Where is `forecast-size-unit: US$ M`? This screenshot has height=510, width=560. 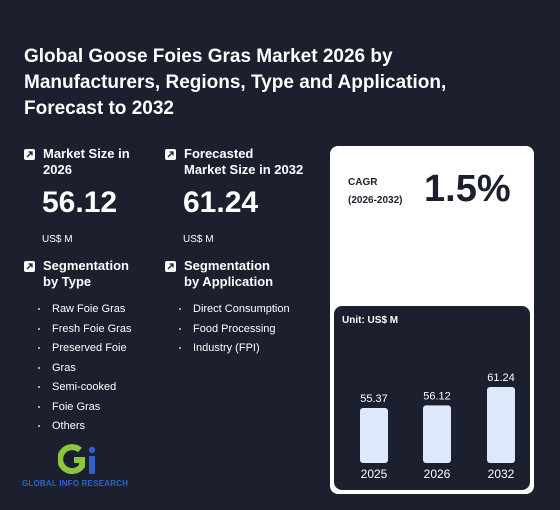 forecast-size-unit: US$ M is located at coordinates (198, 239).